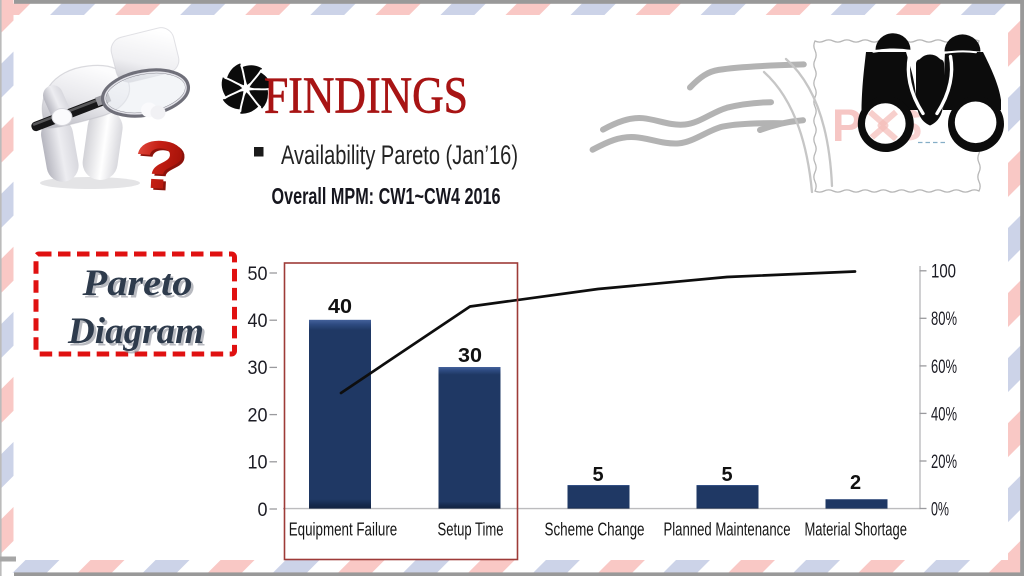  I want to click on svg-text: 60%, so click(944, 367).